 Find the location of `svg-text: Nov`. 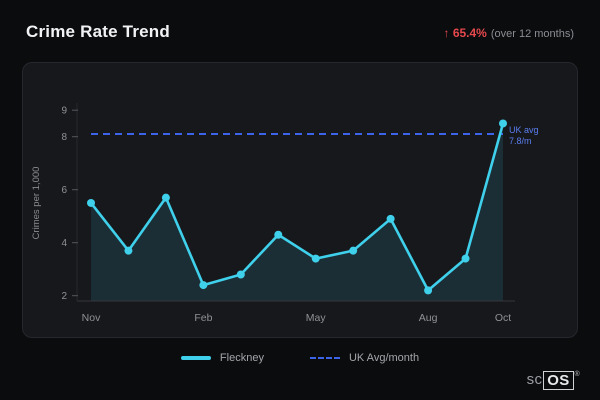

svg-text: Nov is located at coordinates (91, 318).